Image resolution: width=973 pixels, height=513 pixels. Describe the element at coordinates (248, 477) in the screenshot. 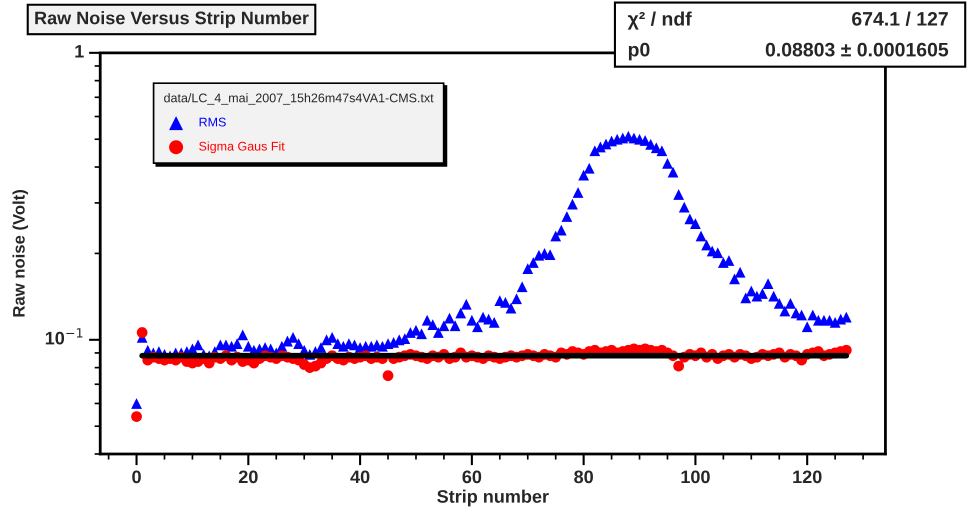

I see `x-tick-label: 20` at that location.